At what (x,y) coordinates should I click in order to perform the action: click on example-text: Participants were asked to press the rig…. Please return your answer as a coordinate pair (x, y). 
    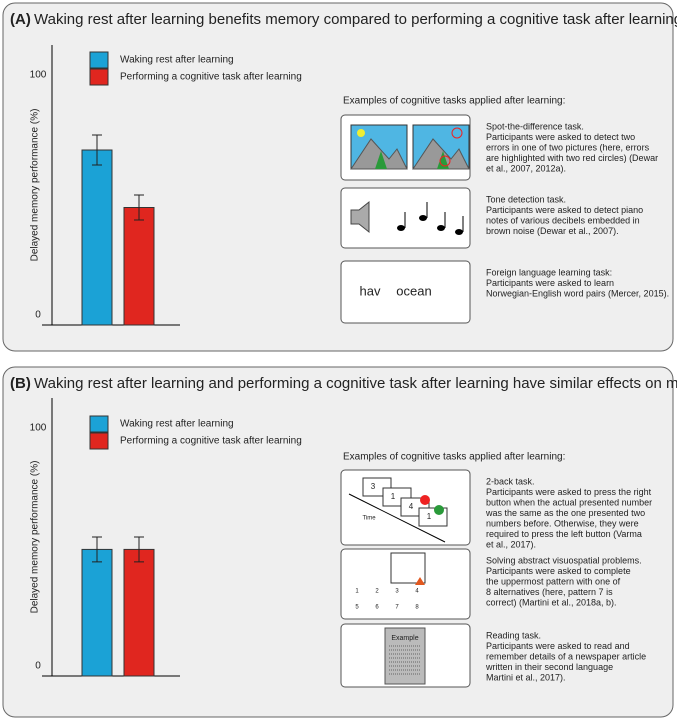
    Looking at the image, I should click on (569, 492).